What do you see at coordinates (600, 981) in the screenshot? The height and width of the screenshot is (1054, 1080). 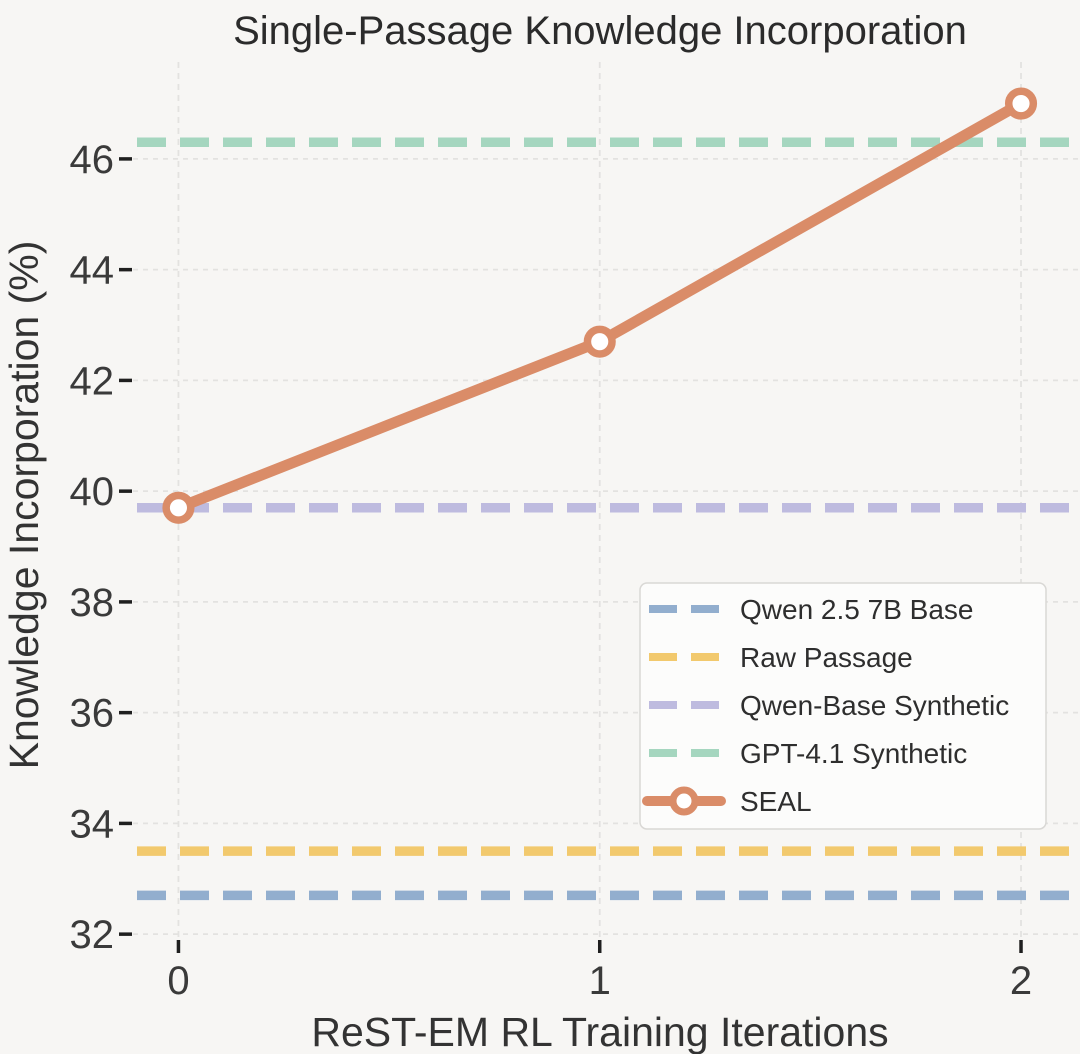 I see `x-tick-label-1: 1` at bounding box center [600, 981].